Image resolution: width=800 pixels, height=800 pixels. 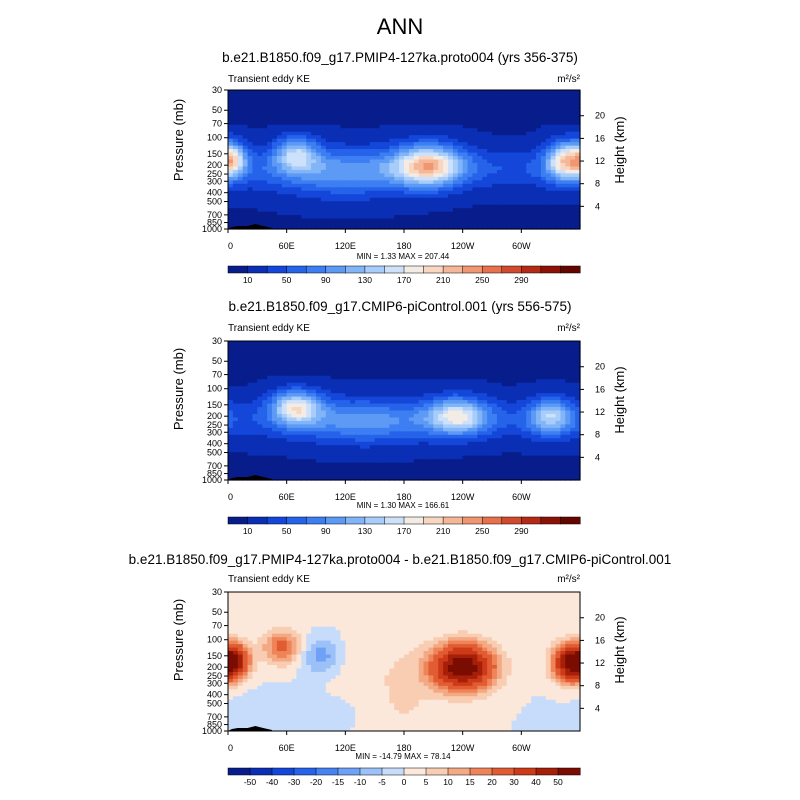 I want to click on colorbar-label: 50, so click(x=287, y=280).